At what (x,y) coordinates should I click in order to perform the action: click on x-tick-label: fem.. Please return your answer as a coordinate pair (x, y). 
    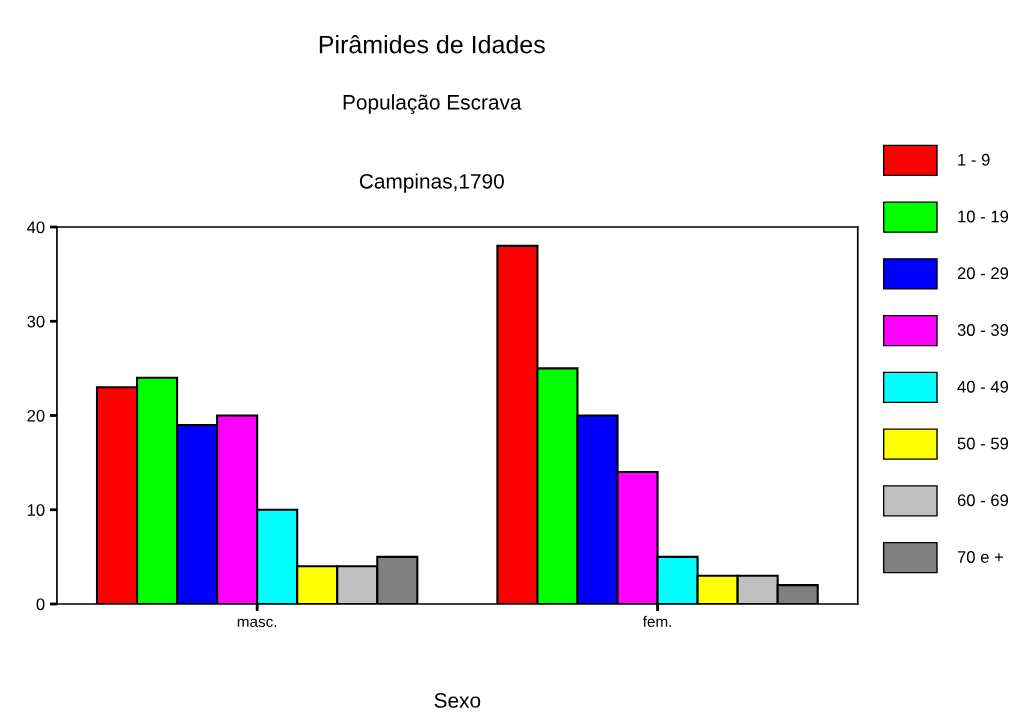
    Looking at the image, I should click on (657, 621).